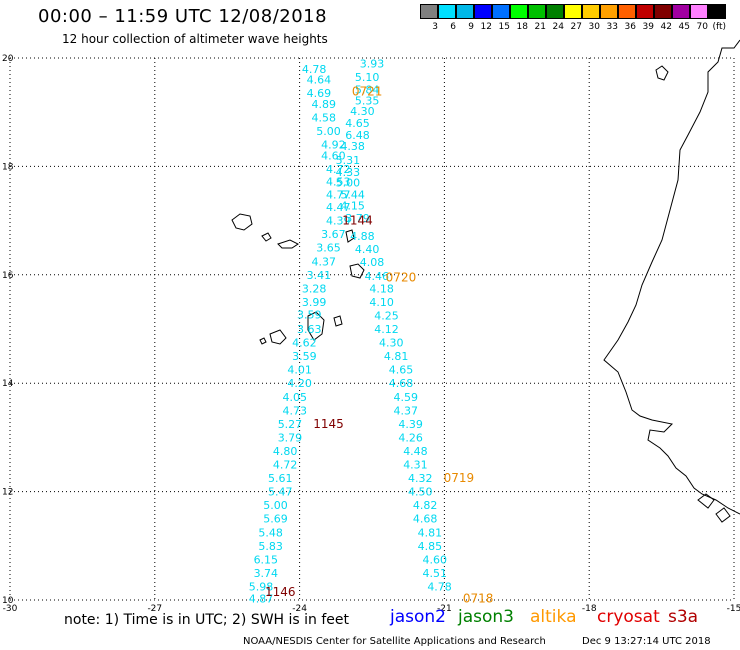  What do you see at coordinates (444, 609) in the screenshot?
I see `x-tick-label: -21` at bounding box center [444, 609].